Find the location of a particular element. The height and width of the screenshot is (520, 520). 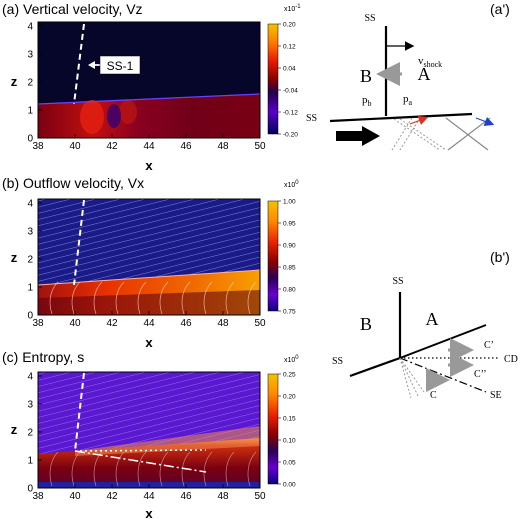

panel-a-coolspot is located at coordinates (114, 116).